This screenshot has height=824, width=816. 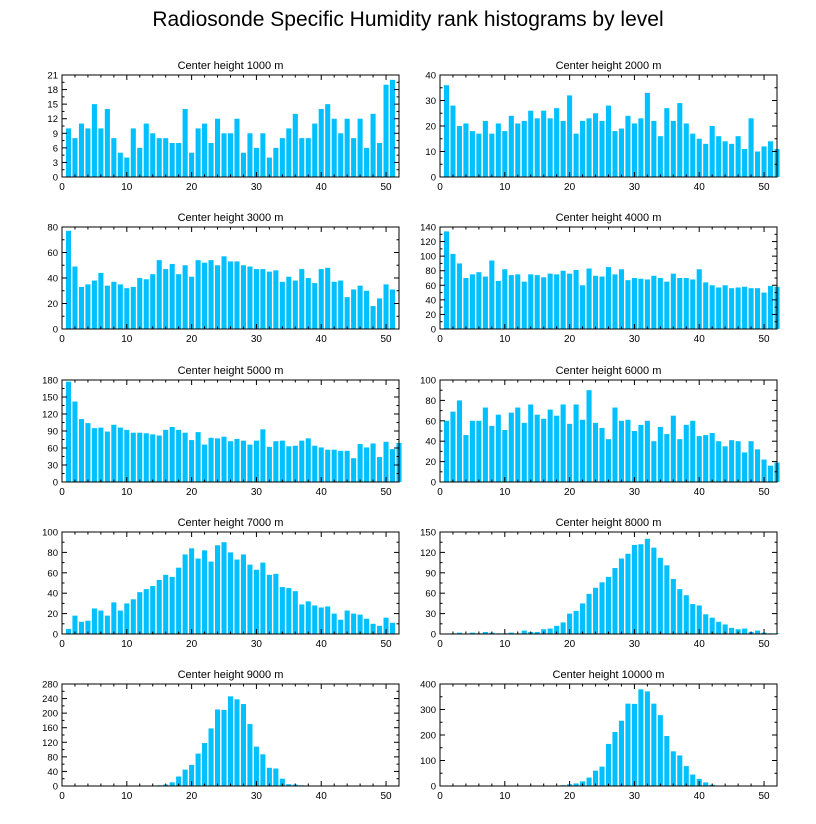 I want to click on y-tick-label: 100, so click(x=428, y=761).